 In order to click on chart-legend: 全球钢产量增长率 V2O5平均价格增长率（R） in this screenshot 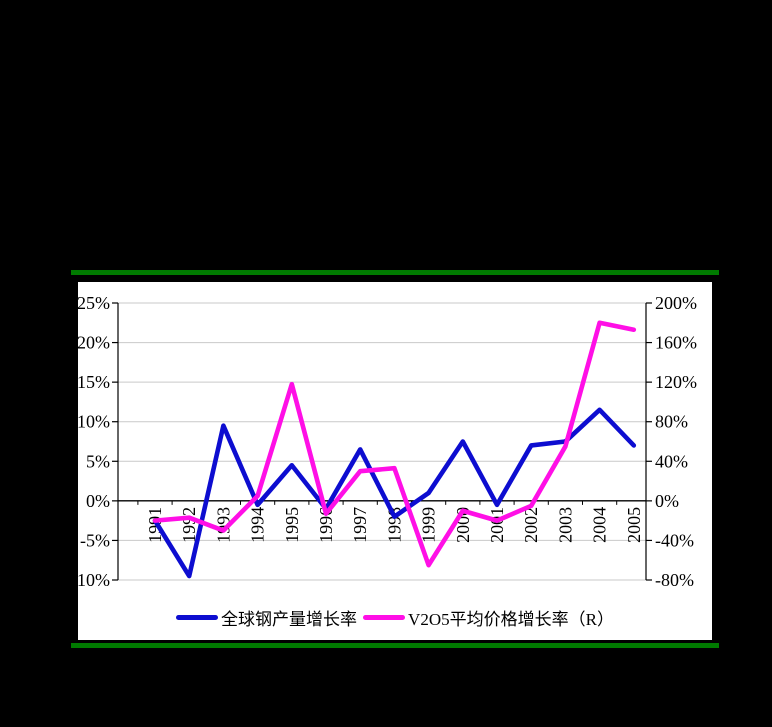, I will do `click(395, 617)`.